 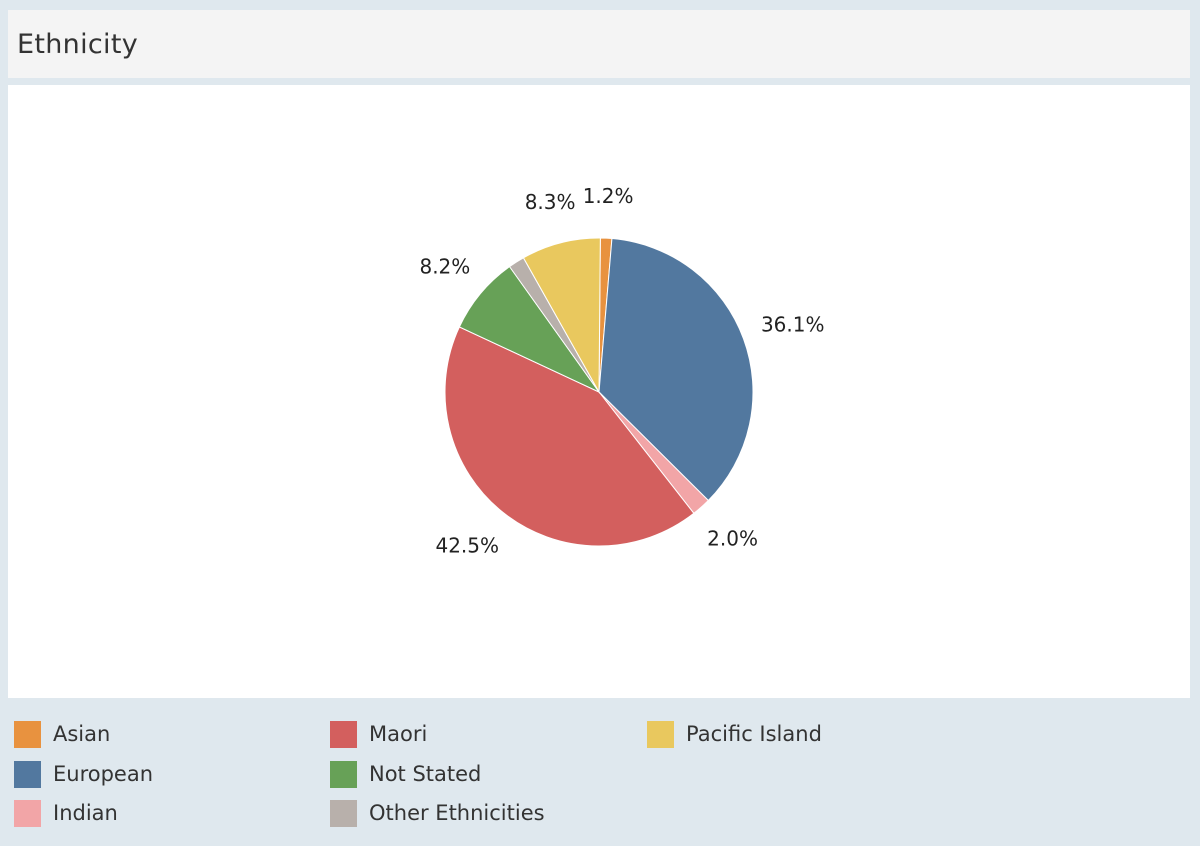 I want to click on pie-slice-pacific-island, so click(x=561, y=315).